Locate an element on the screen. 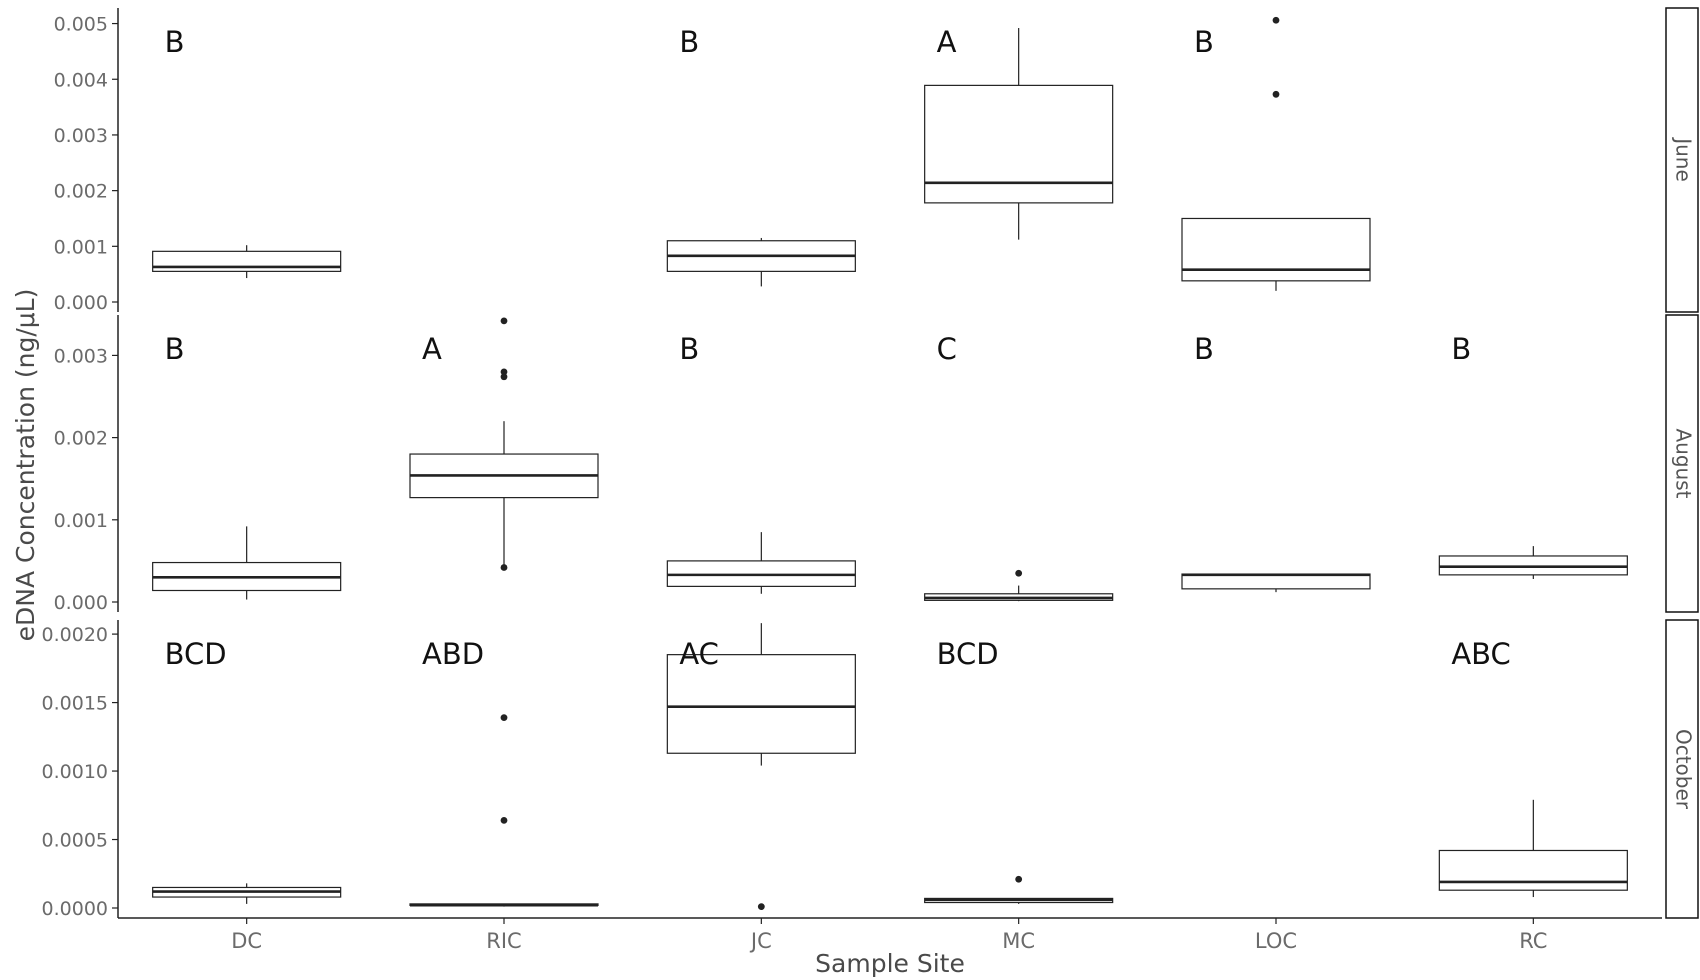  significance-letter-mc-june: A is located at coordinates (947, 42).